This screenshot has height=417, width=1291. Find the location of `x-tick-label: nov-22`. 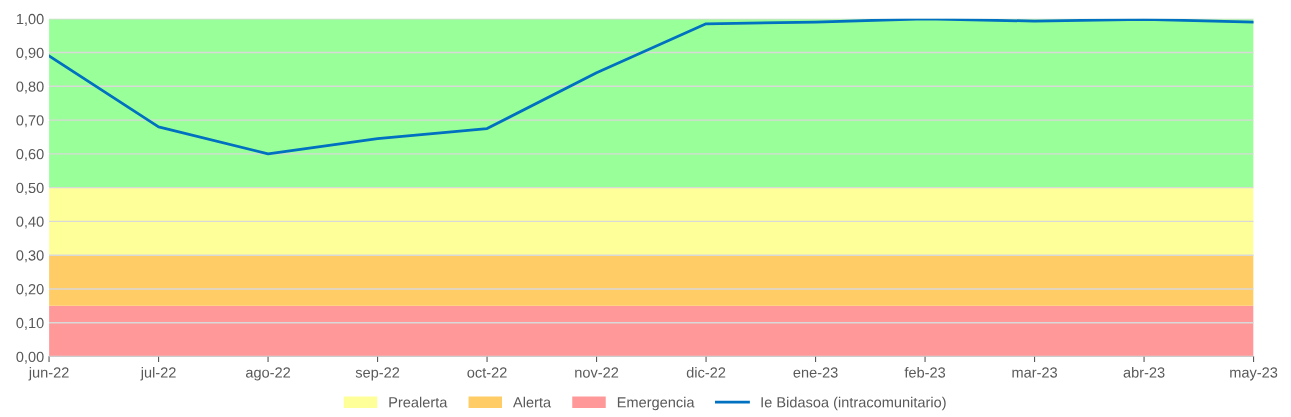

x-tick-label: nov-22 is located at coordinates (597, 372).